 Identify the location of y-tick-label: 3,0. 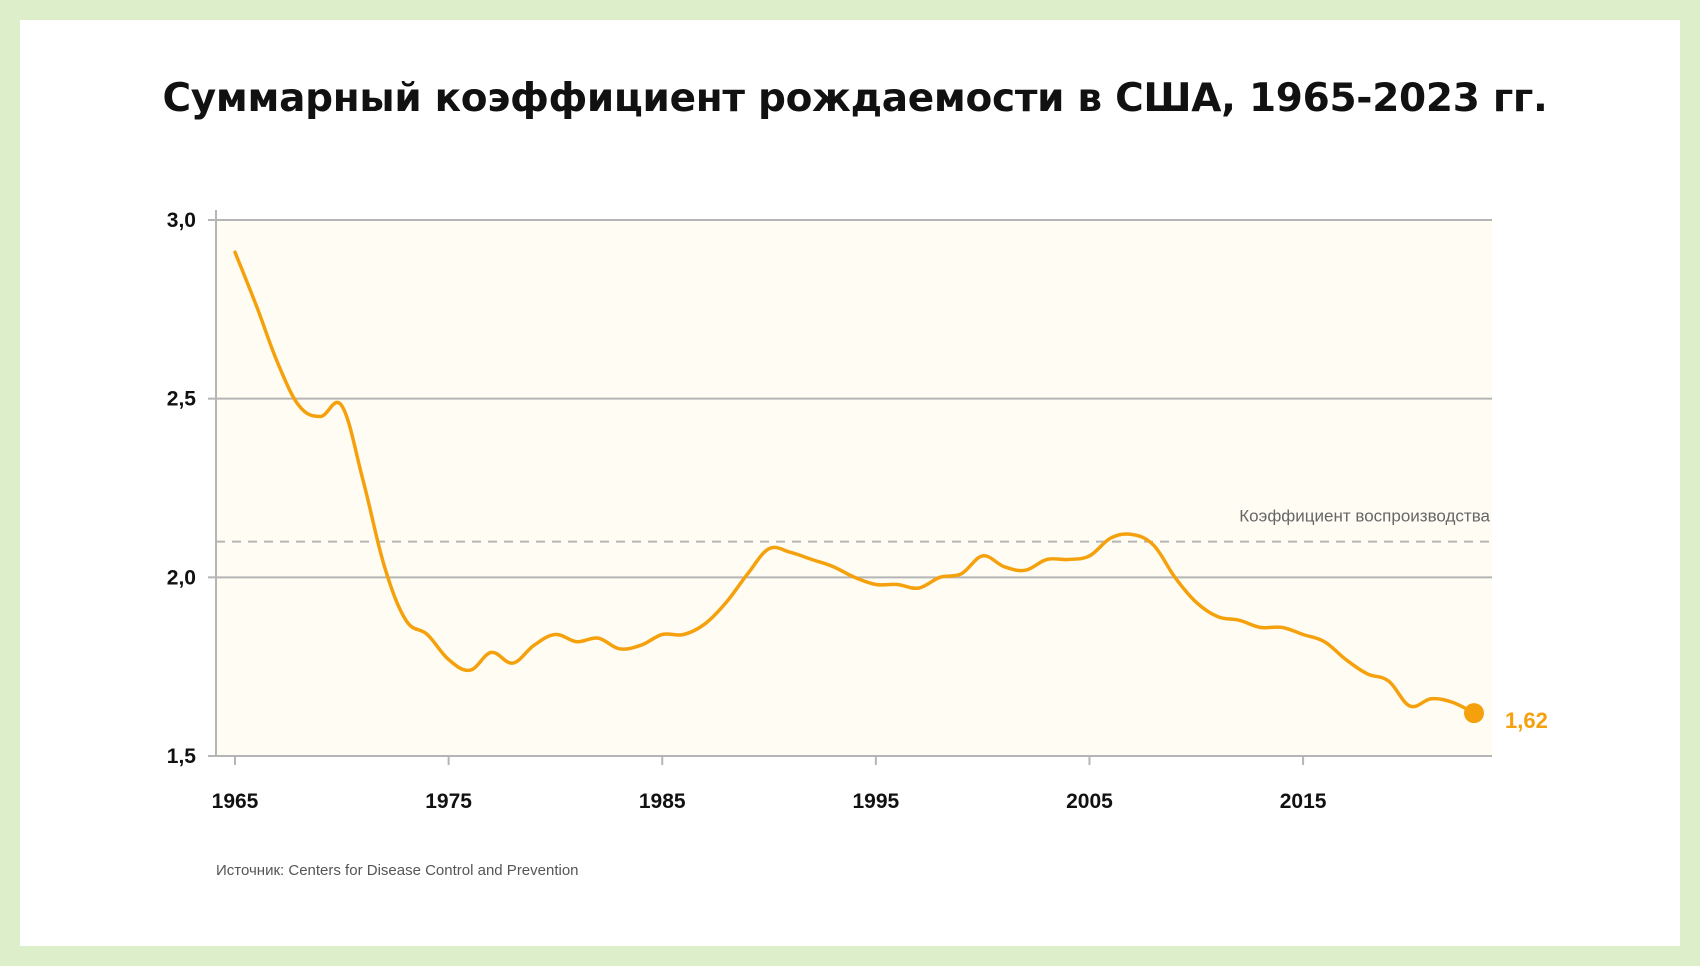
(181, 220).